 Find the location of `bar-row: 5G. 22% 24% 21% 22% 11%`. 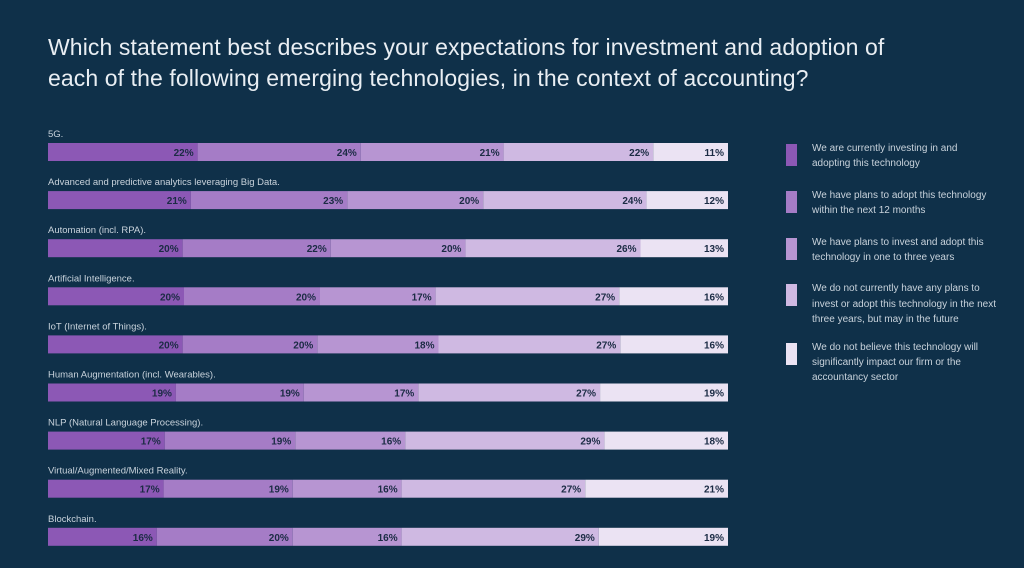

bar-row: 5G. 22% 24% 21% 22% 11% is located at coordinates (388, 145).